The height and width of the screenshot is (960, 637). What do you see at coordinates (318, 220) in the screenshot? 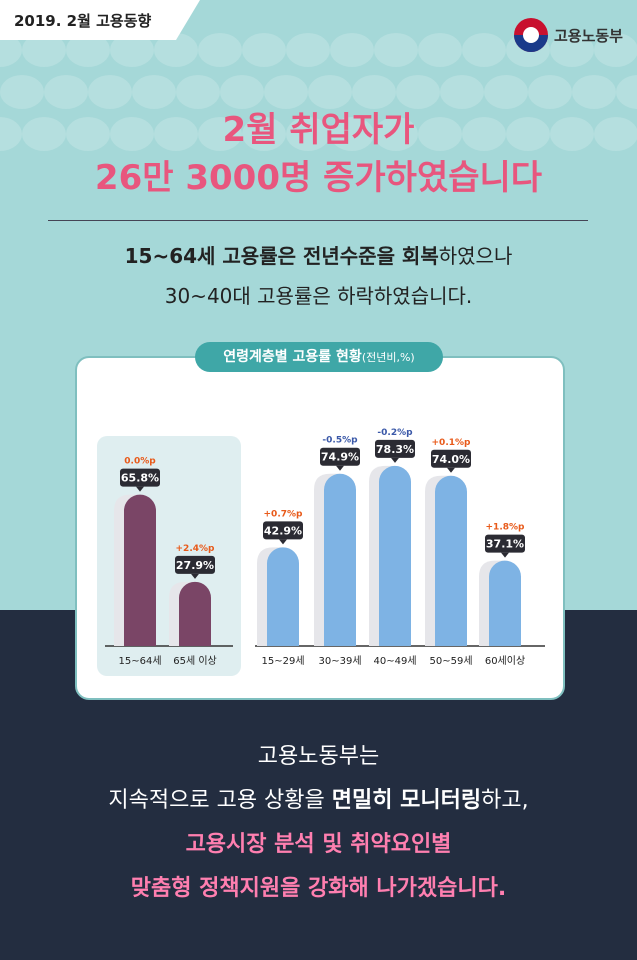
I see `divider` at bounding box center [318, 220].